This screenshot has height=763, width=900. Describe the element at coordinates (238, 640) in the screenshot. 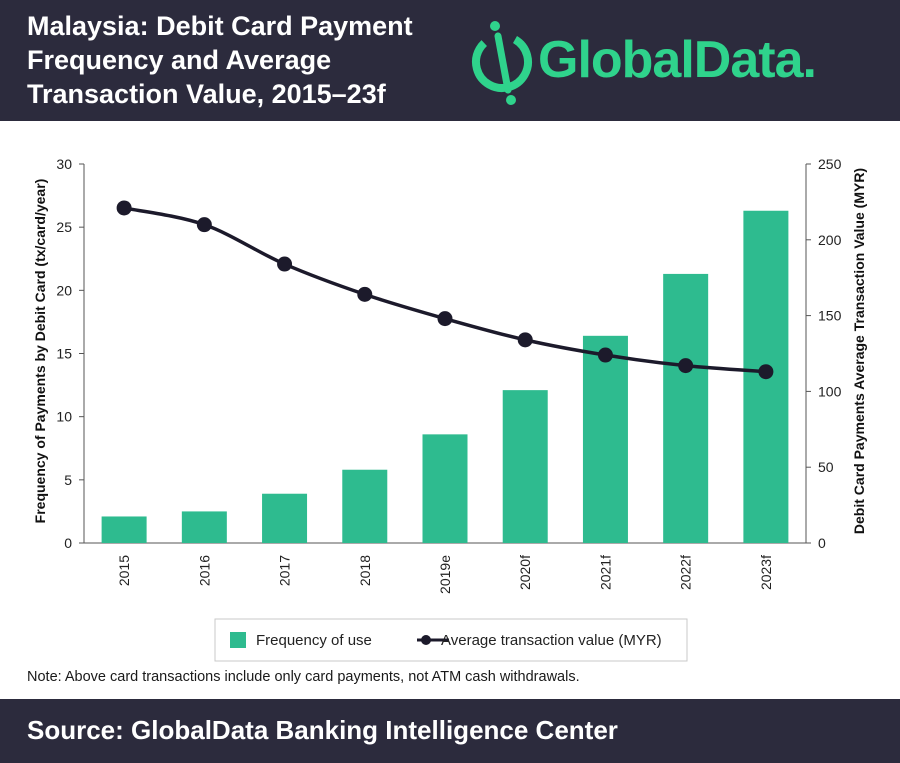

I see `legend-bar-swatch` at that location.